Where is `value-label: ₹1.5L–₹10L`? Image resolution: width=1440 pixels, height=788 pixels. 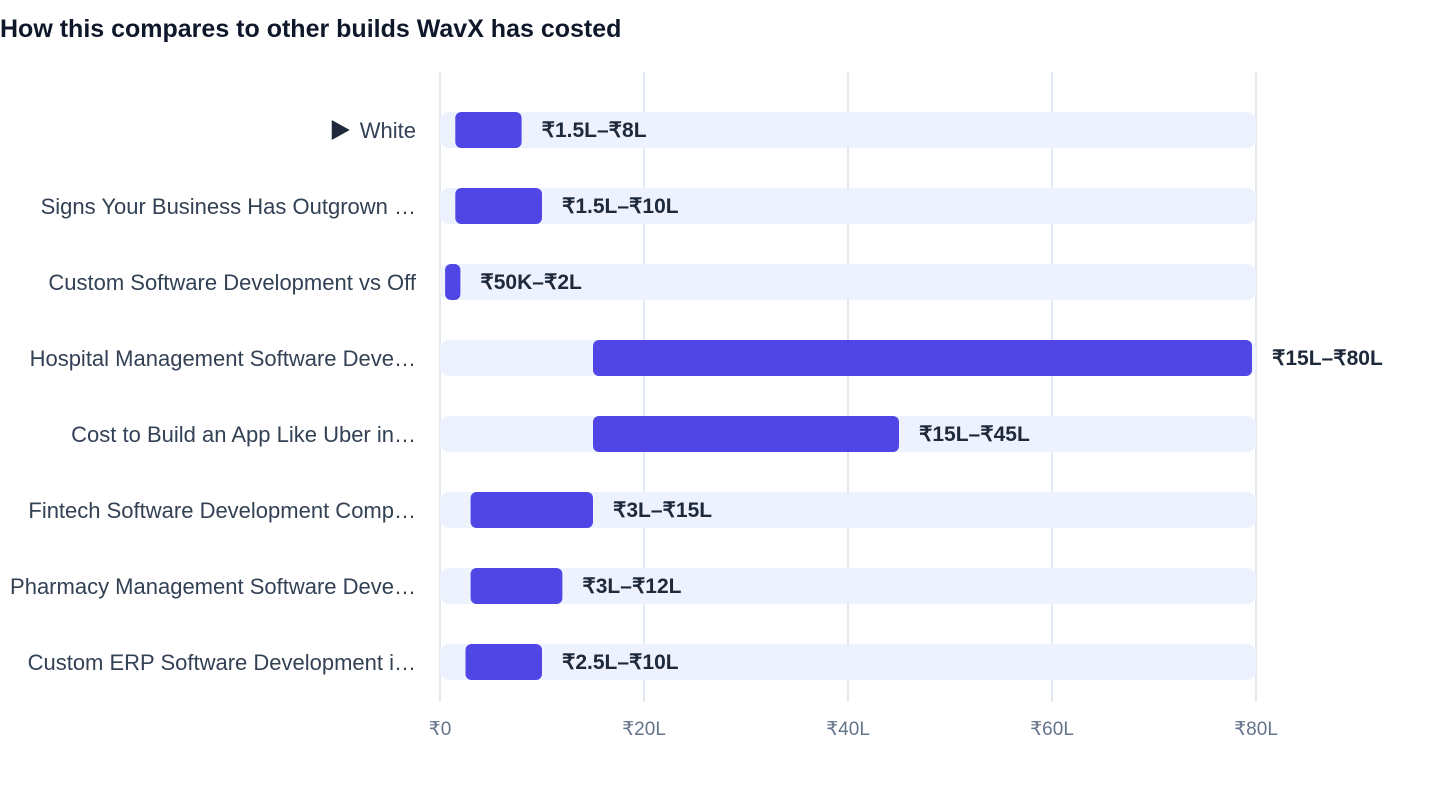
value-label: ₹1.5L–₹10L is located at coordinates (620, 206).